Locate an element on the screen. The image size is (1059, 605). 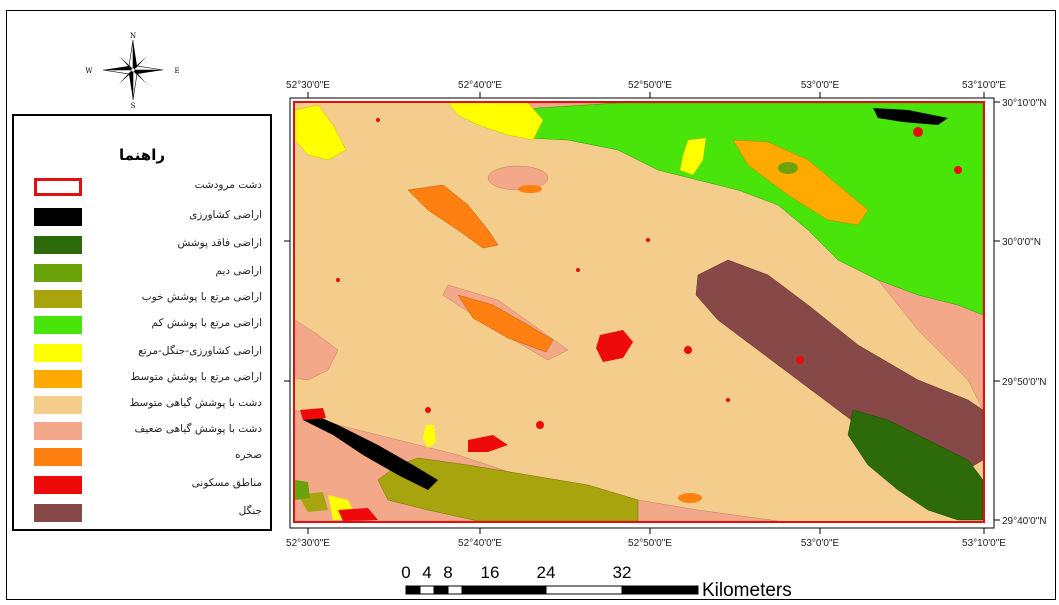
top-longitude-label: 52°40'0"E is located at coordinates (480, 85).